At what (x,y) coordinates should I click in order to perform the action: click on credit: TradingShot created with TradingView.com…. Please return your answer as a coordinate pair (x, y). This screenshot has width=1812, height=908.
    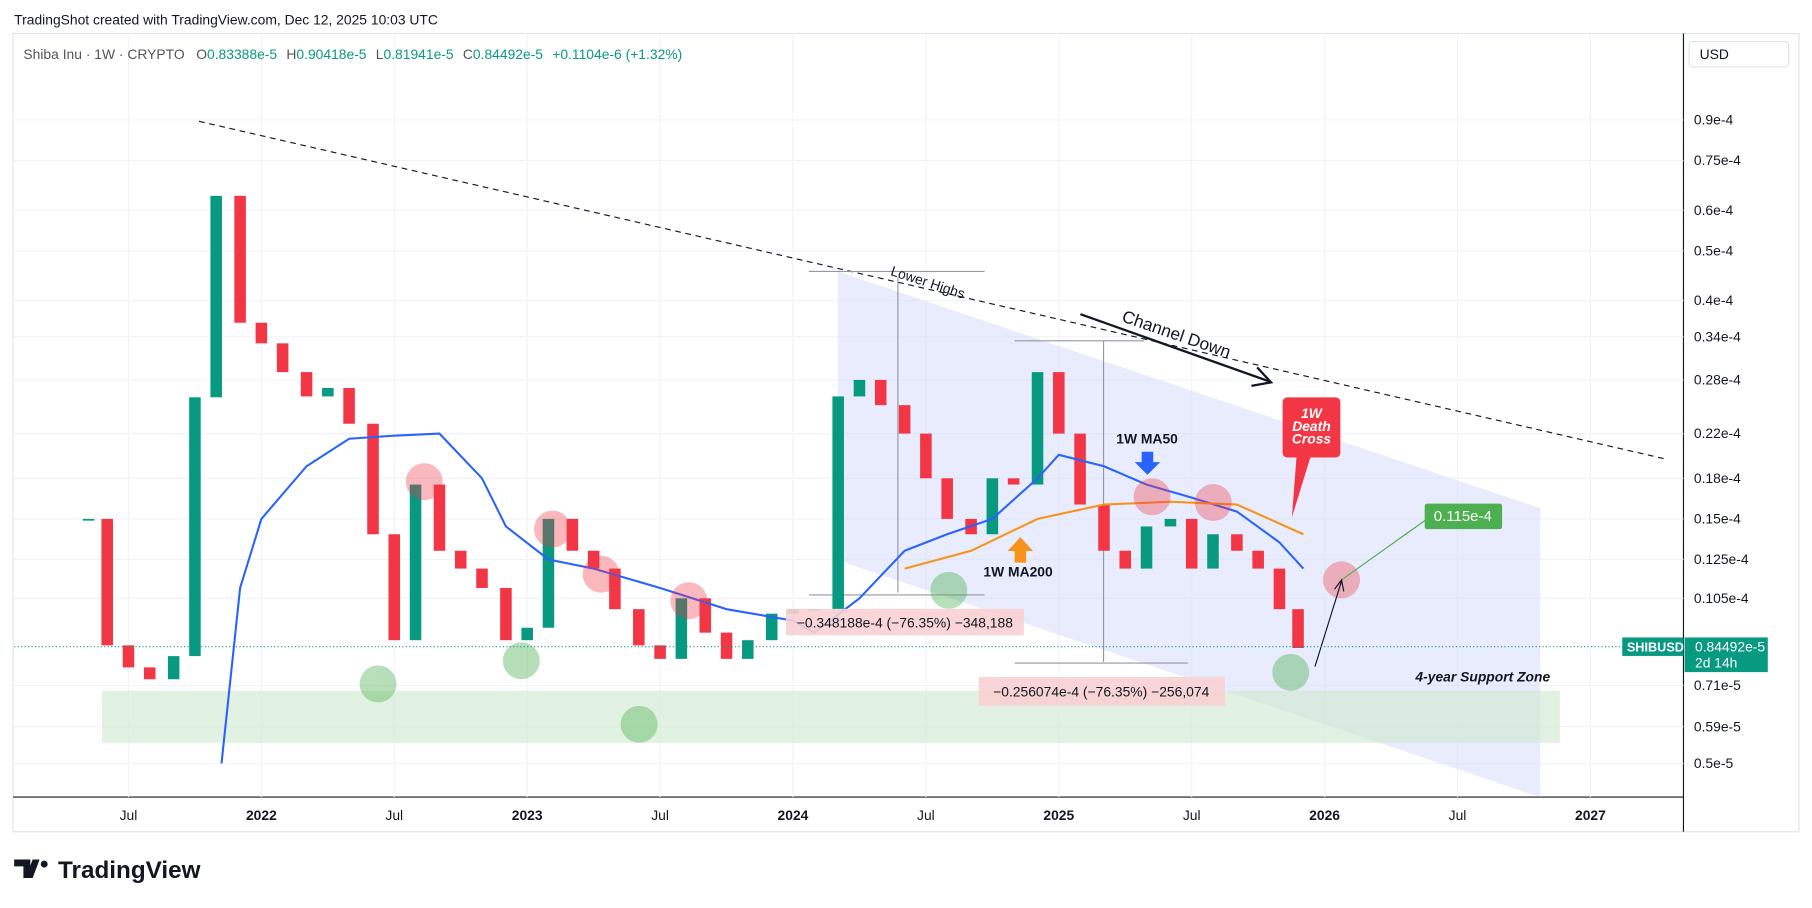
    Looking at the image, I should click on (226, 19).